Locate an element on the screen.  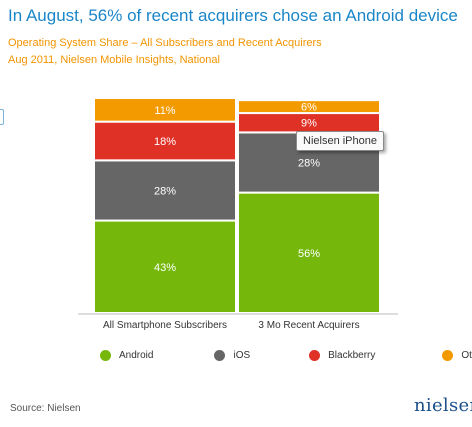
data-label-ios-1: 28% is located at coordinates (165, 191).